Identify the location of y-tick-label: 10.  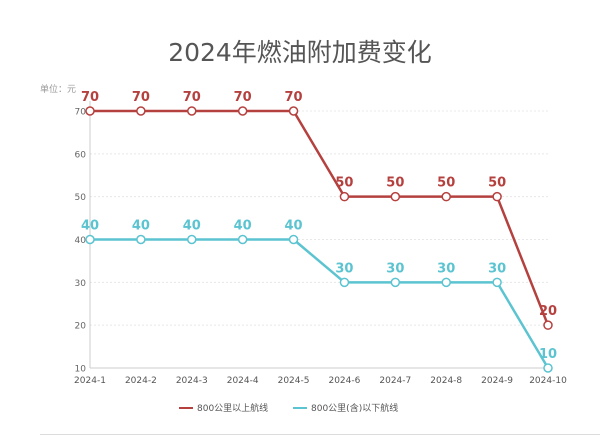
(81, 370).